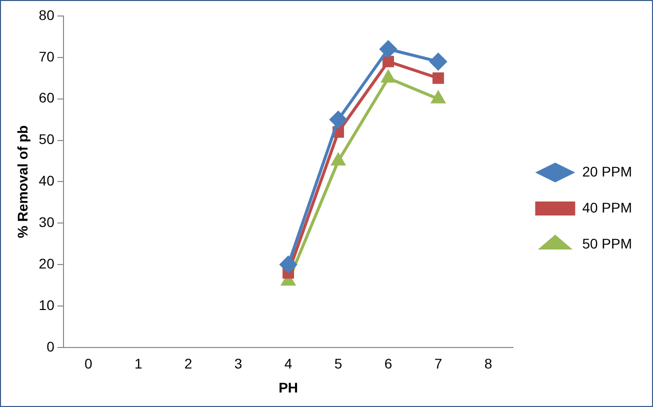 This screenshot has height=407, width=653. Describe the element at coordinates (188, 364) in the screenshot. I see `x-tick-label: 2` at that location.